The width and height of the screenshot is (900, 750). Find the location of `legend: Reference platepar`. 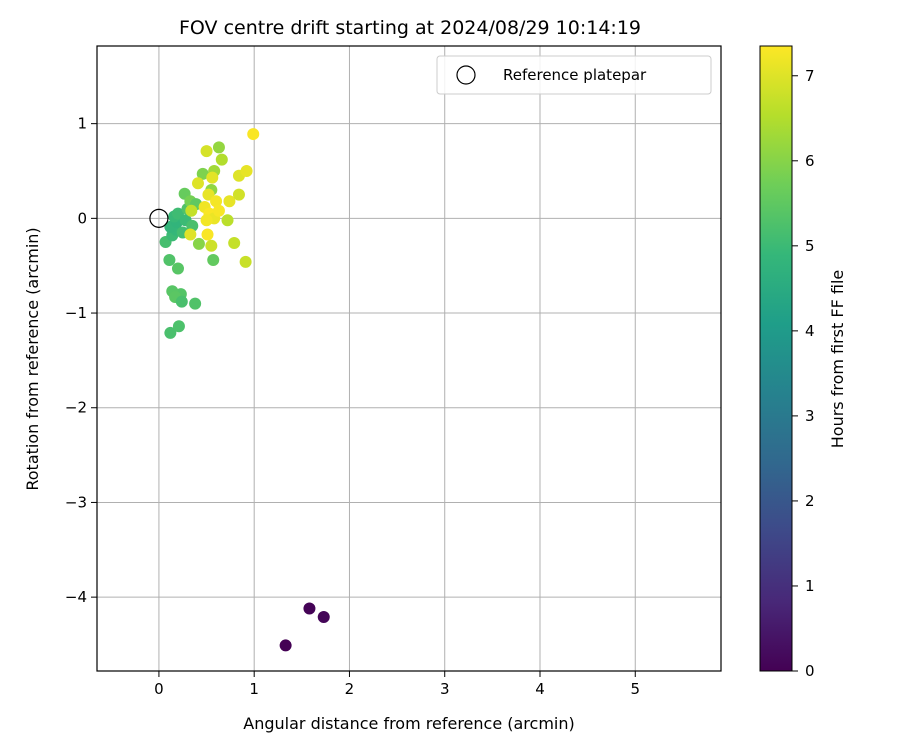

legend: Reference platepar is located at coordinates (574, 75).